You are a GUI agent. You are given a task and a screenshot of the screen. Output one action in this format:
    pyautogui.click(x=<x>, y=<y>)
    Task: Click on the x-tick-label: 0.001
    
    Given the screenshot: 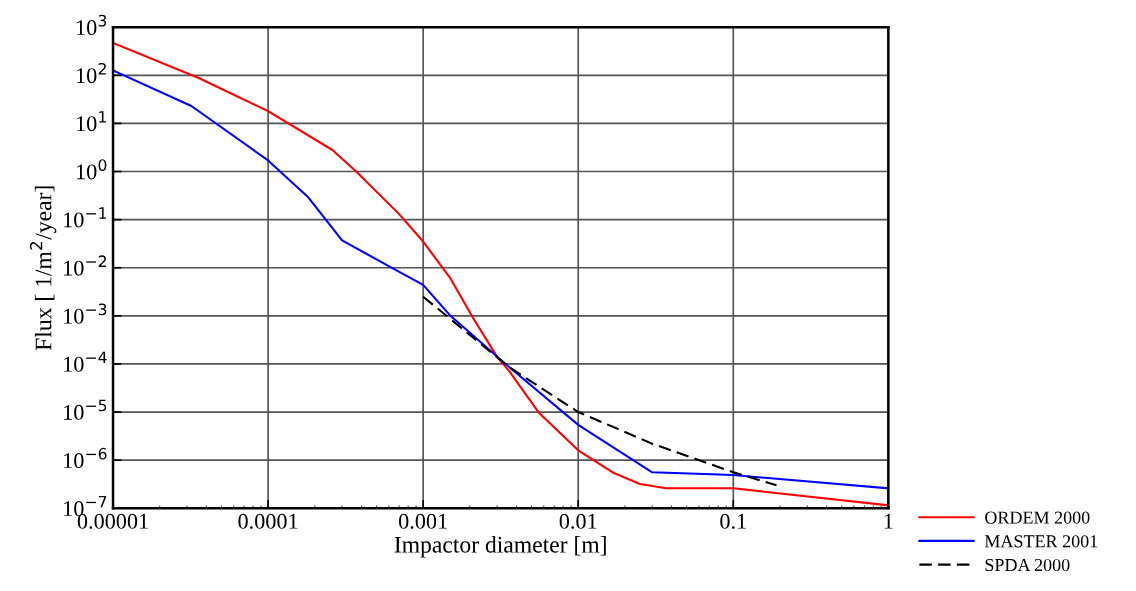 What is the action you would take?
    pyautogui.click(x=423, y=521)
    